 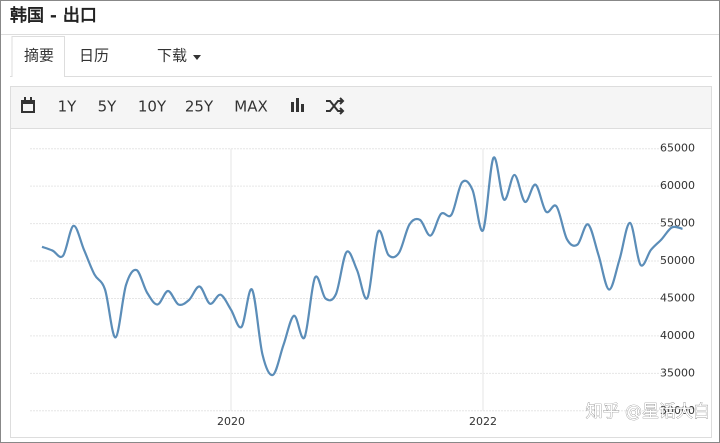 What do you see at coordinates (677, 372) in the screenshot?
I see `y-tick-label: 35000` at bounding box center [677, 372].